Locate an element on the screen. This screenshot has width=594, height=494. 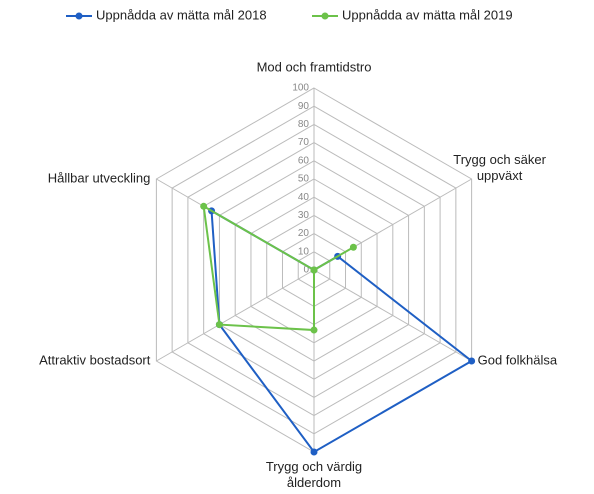
legend-label: Uppnådda av mätta mål 2019 is located at coordinates (427, 14).